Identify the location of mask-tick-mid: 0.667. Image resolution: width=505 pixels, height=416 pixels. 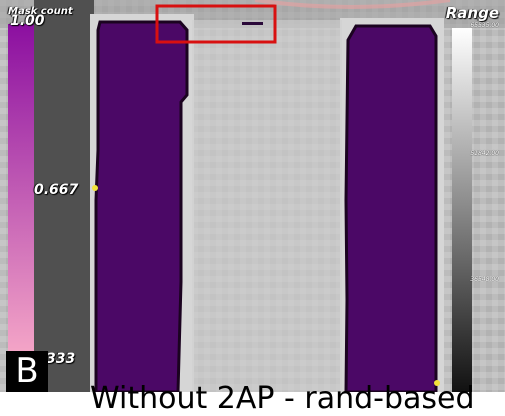
(56, 190).